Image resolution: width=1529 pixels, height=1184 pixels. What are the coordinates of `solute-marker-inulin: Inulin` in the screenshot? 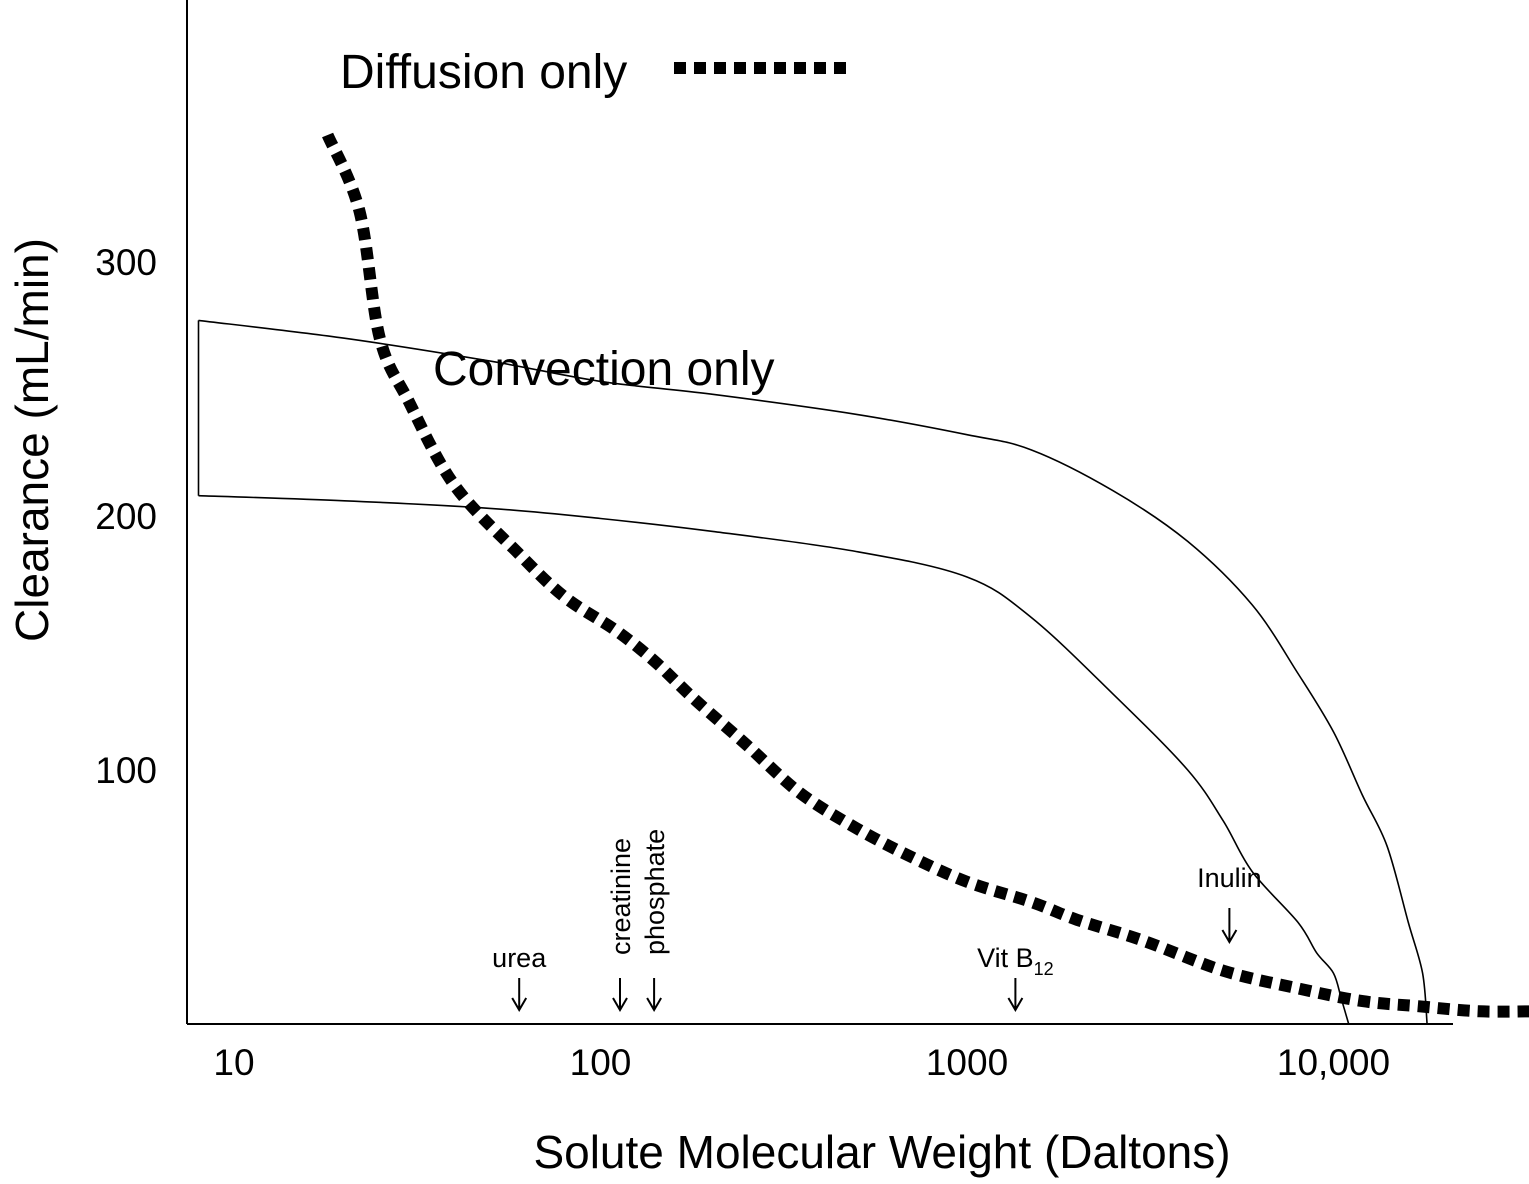 It's located at (1229, 903).